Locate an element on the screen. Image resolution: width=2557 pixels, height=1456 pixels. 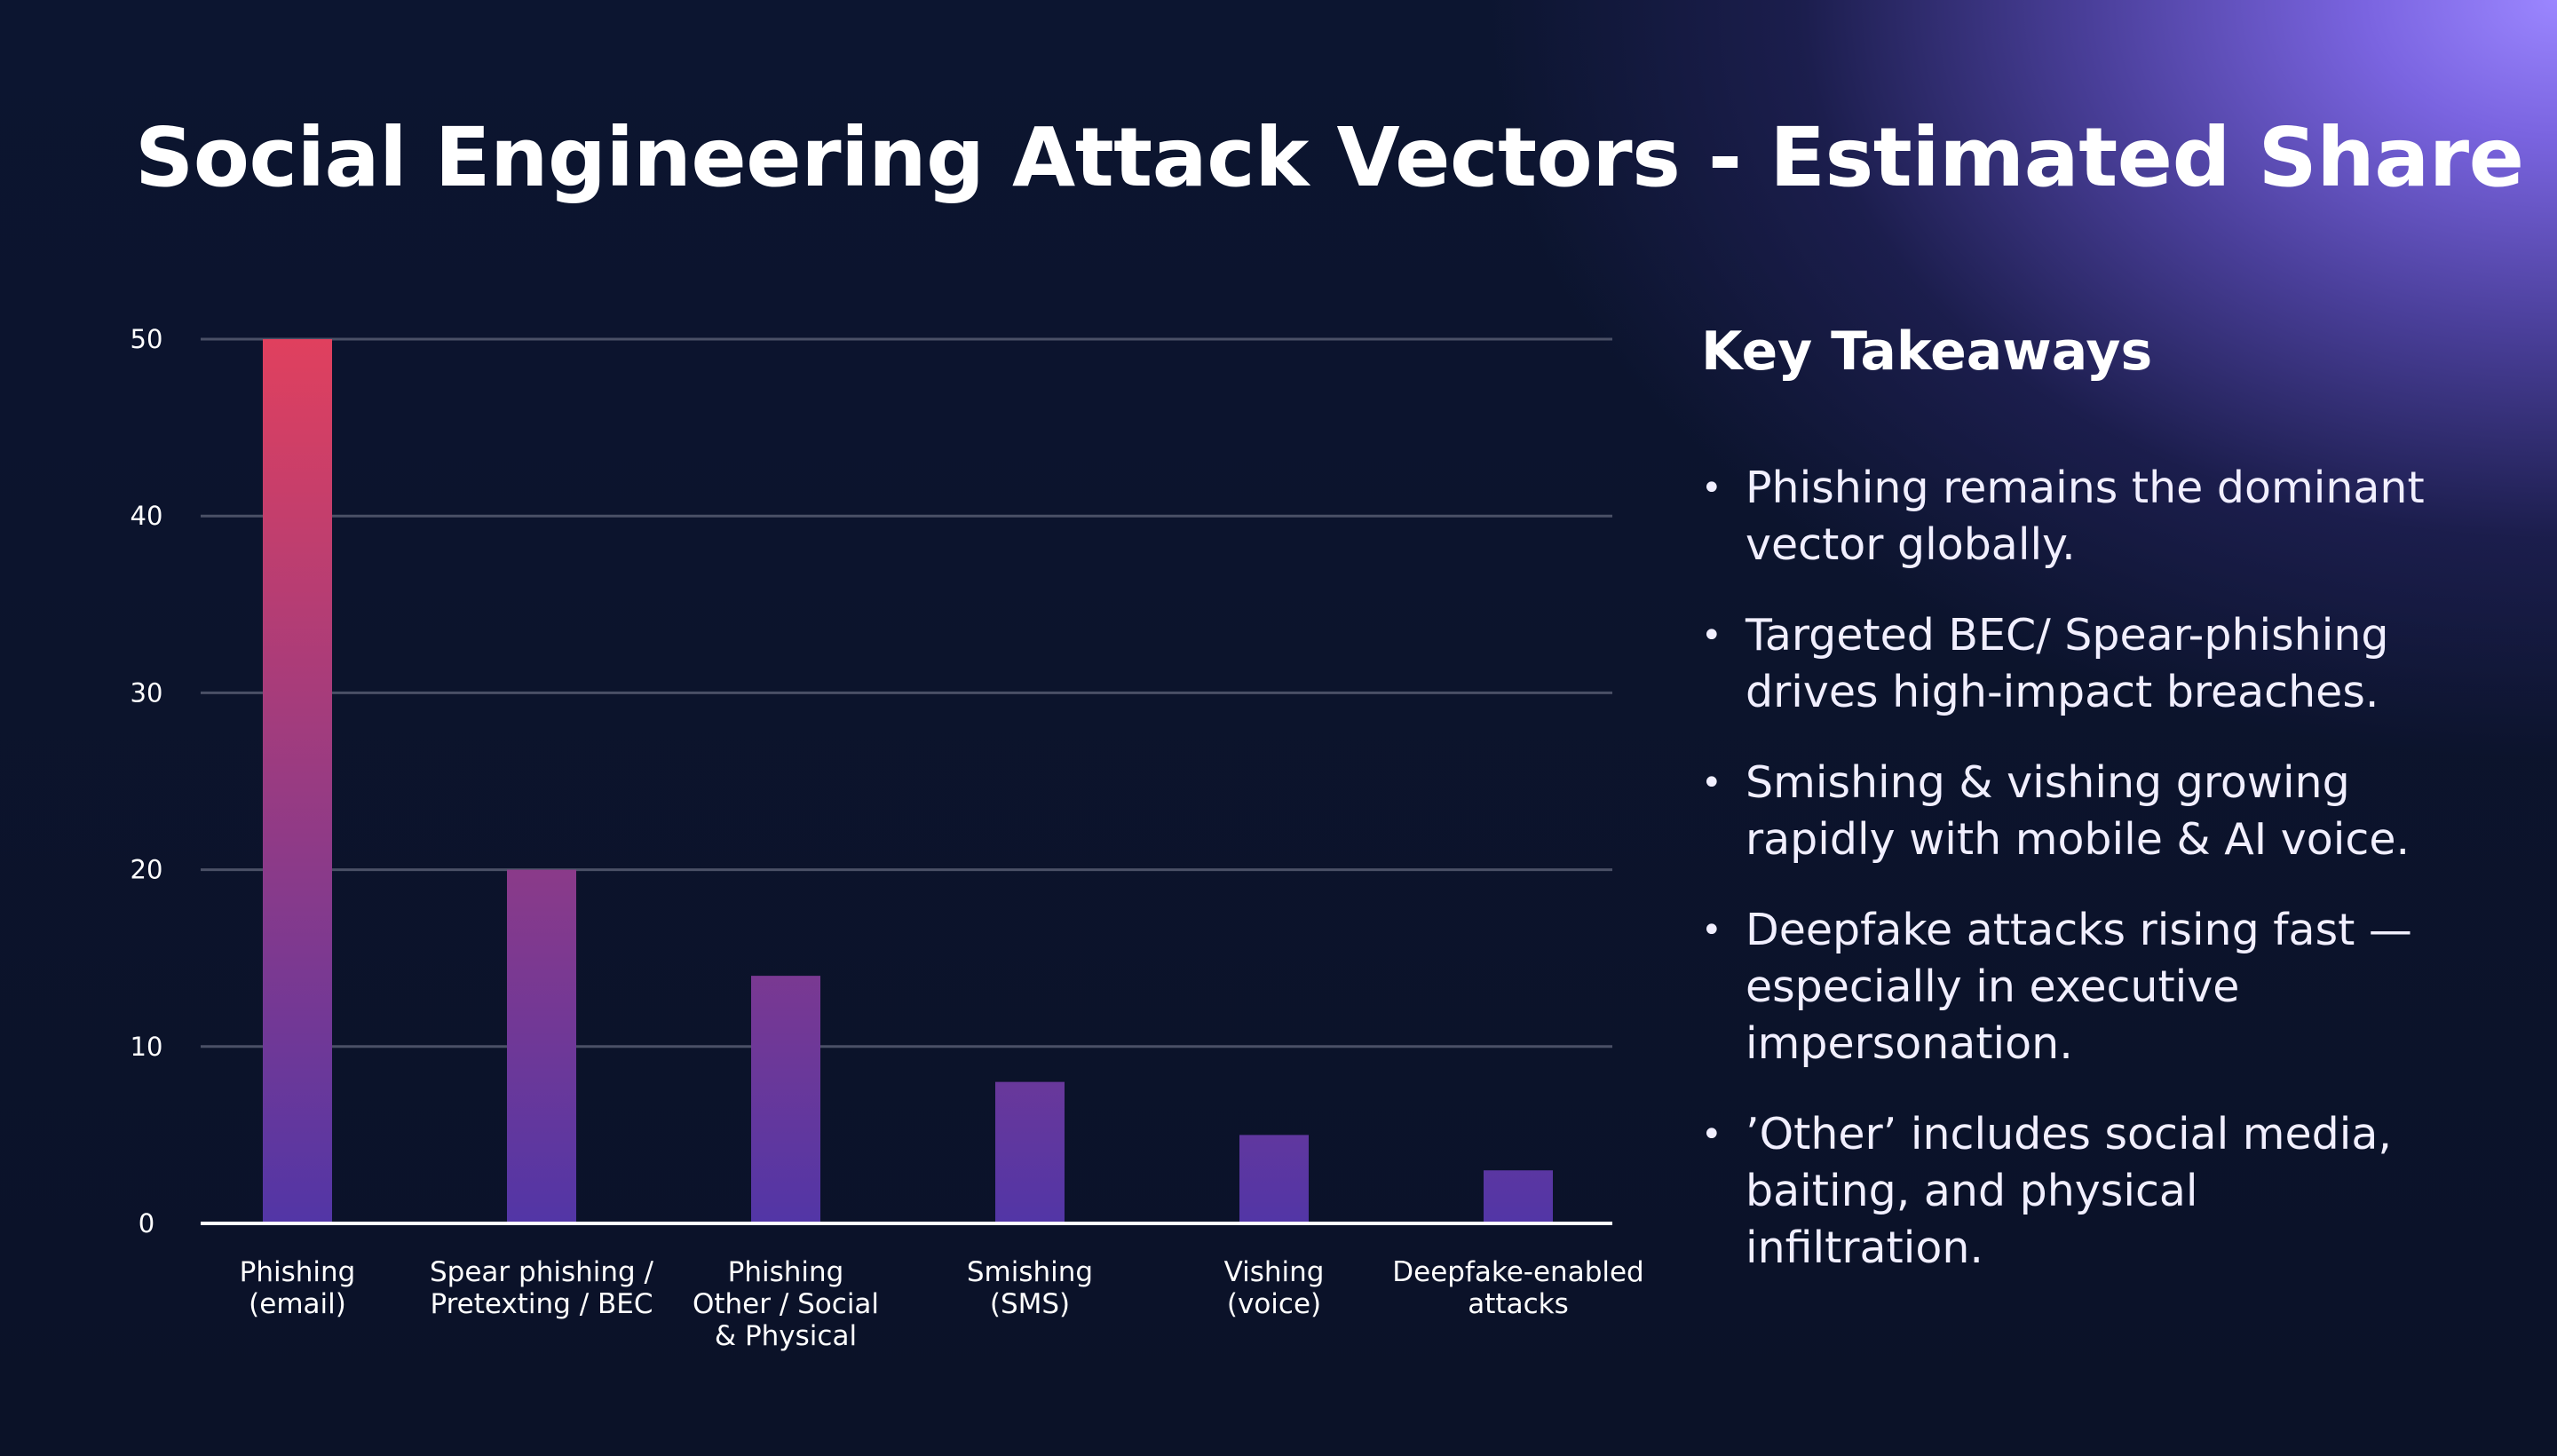
x-tick-label-line: (email) is located at coordinates (297, 1304).